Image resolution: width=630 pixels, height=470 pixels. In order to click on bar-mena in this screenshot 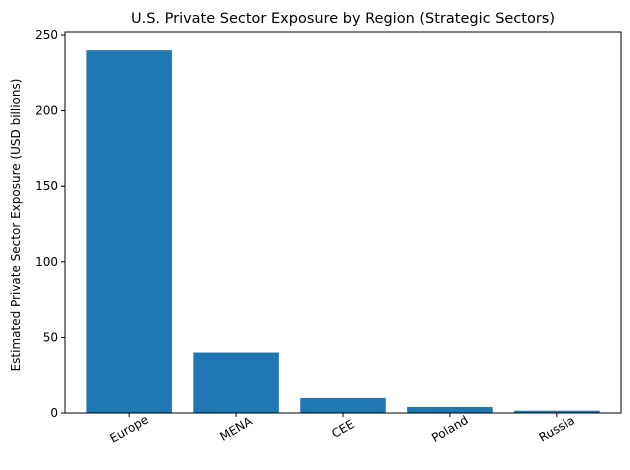, I will do `click(236, 382)`.